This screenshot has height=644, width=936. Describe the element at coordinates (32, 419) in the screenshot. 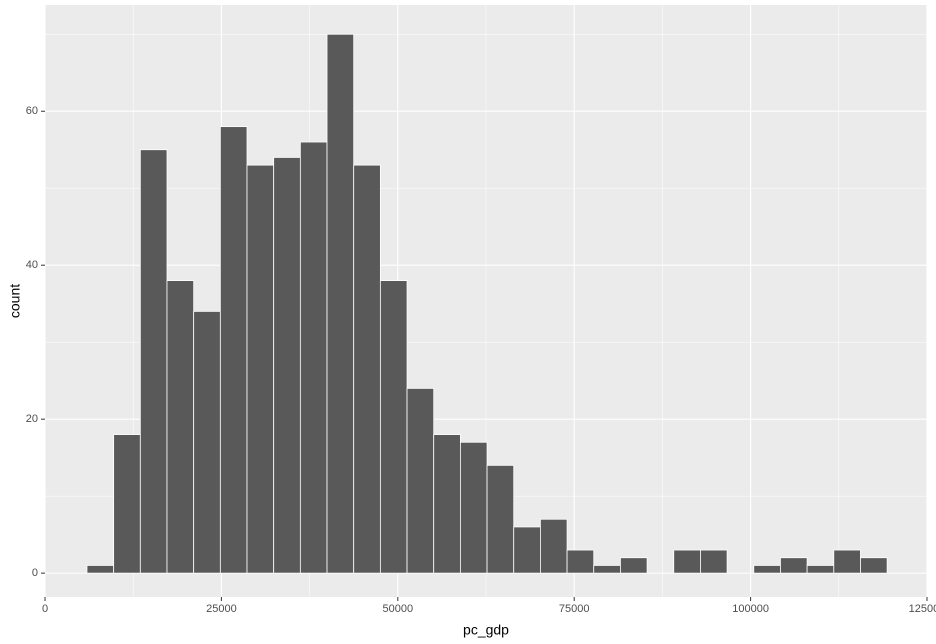

I see `y-tick-label: 20` at that location.